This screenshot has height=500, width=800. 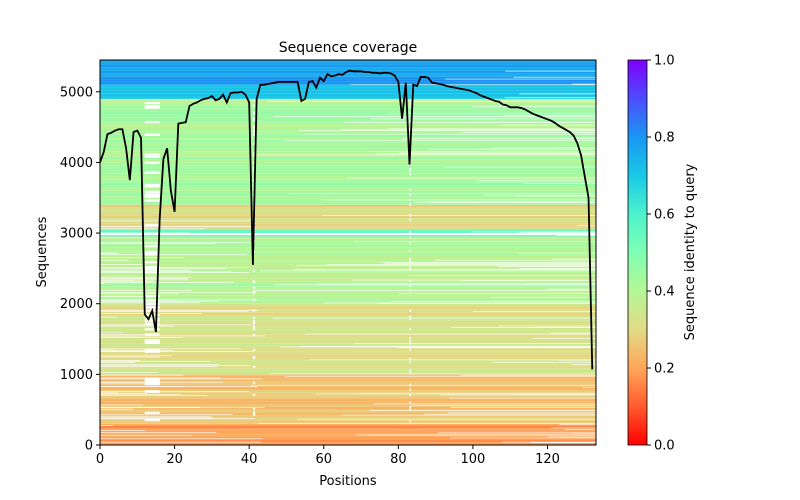 I want to click on x-axis-label: Positions, so click(x=348, y=481).